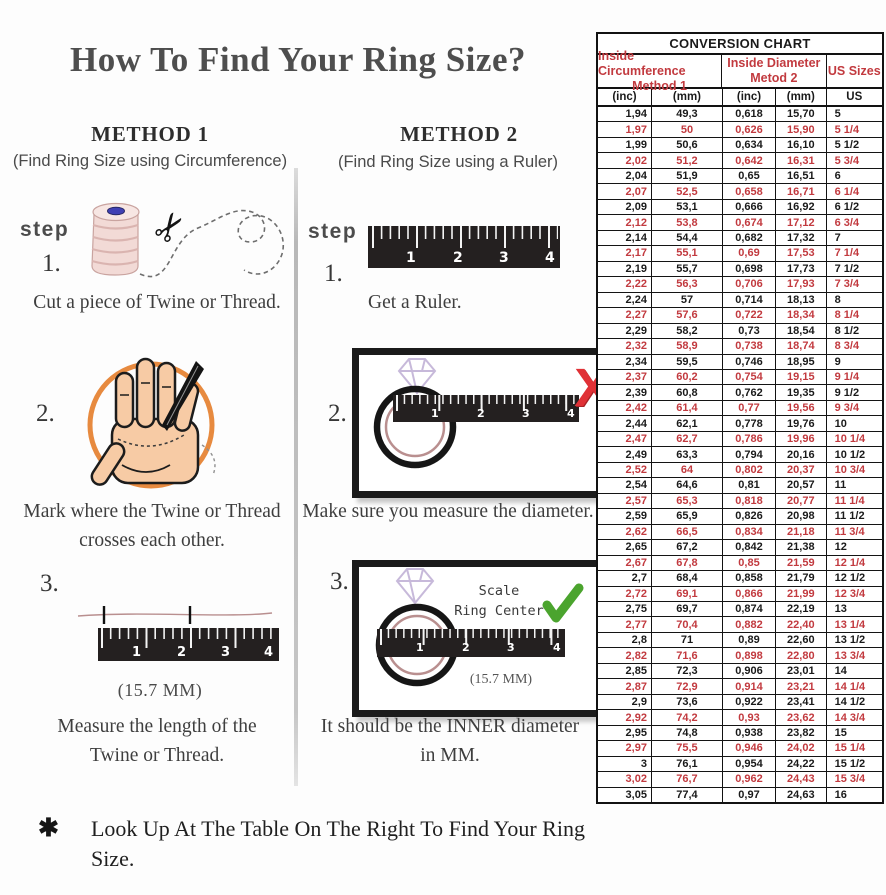 This screenshot has height=895, width=886. What do you see at coordinates (801, 269) in the screenshot?
I see `conversion-cell: 17,73` at bounding box center [801, 269].